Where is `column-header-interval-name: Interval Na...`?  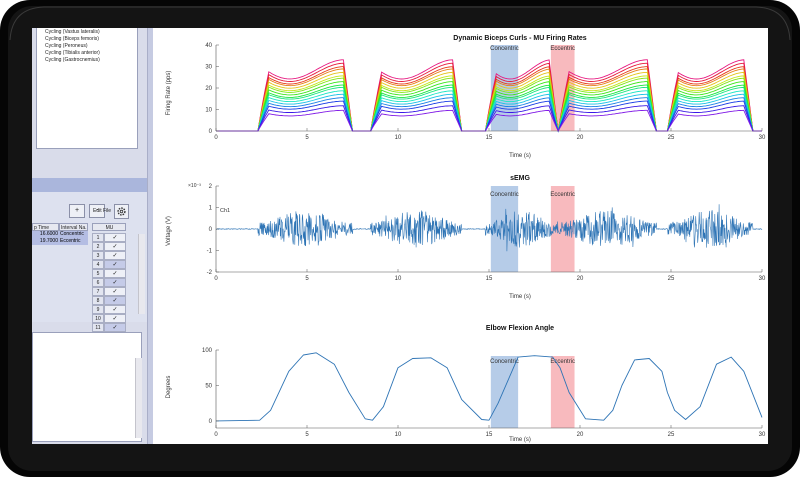 column-header-interval-name: Interval Na... is located at coordinates (73, 227).